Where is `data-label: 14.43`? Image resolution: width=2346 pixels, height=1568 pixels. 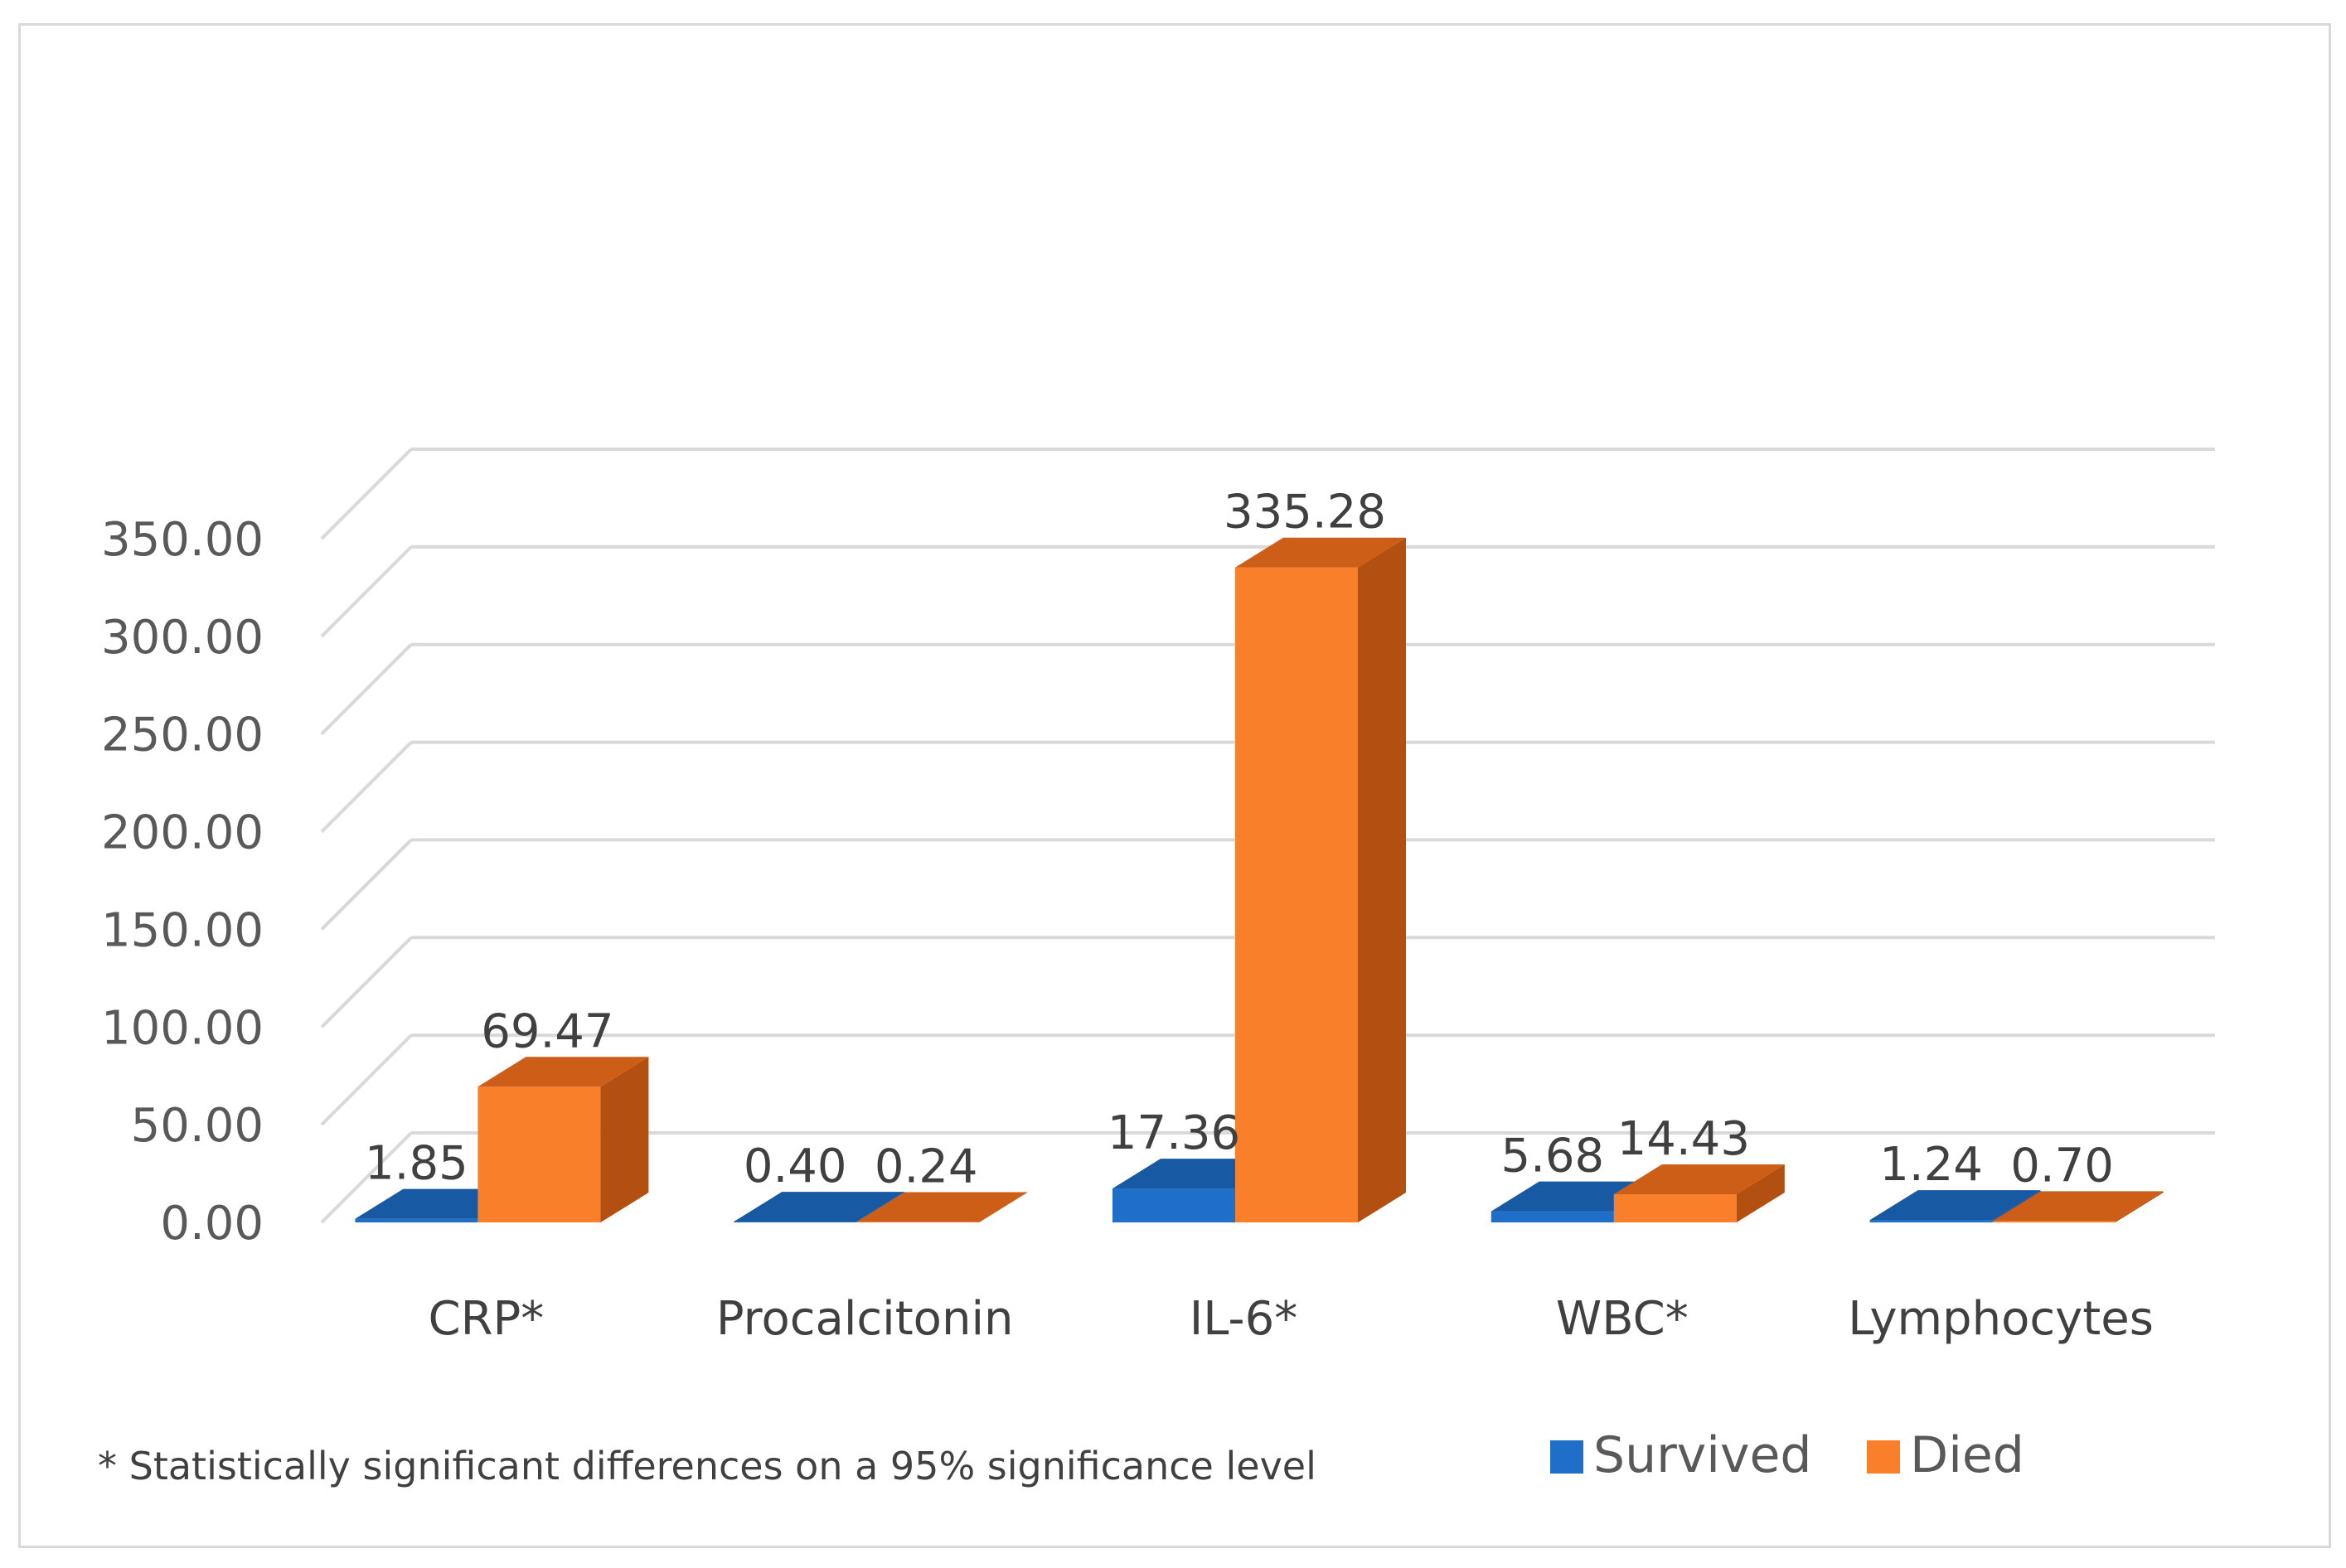
data-label: 14.43 is located at coordinates (1683, 1139).